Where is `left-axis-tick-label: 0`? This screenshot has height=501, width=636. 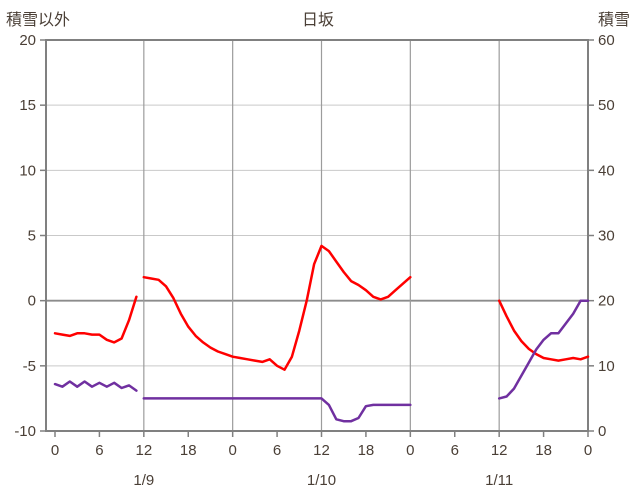 left-axis-tick-label: 0 is located at coordinates (32, 301).